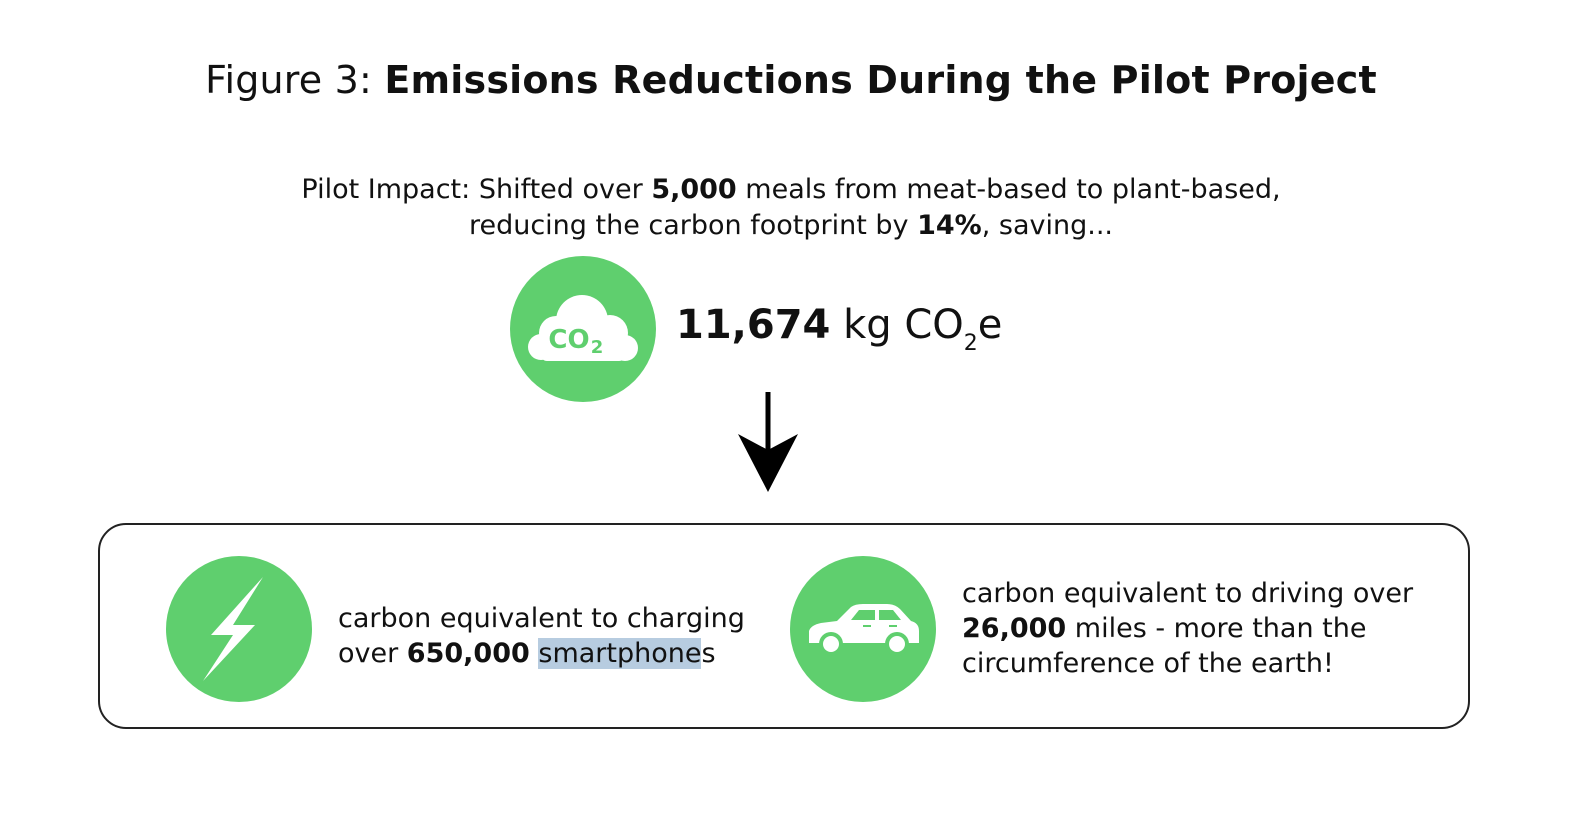 The width and height of the screenshot is (1582, 820). Describe the element at coordinates (1008, 189) in the screenshot. I see `intro-text-1b: meals from meat-based to plant-based,` at that location.